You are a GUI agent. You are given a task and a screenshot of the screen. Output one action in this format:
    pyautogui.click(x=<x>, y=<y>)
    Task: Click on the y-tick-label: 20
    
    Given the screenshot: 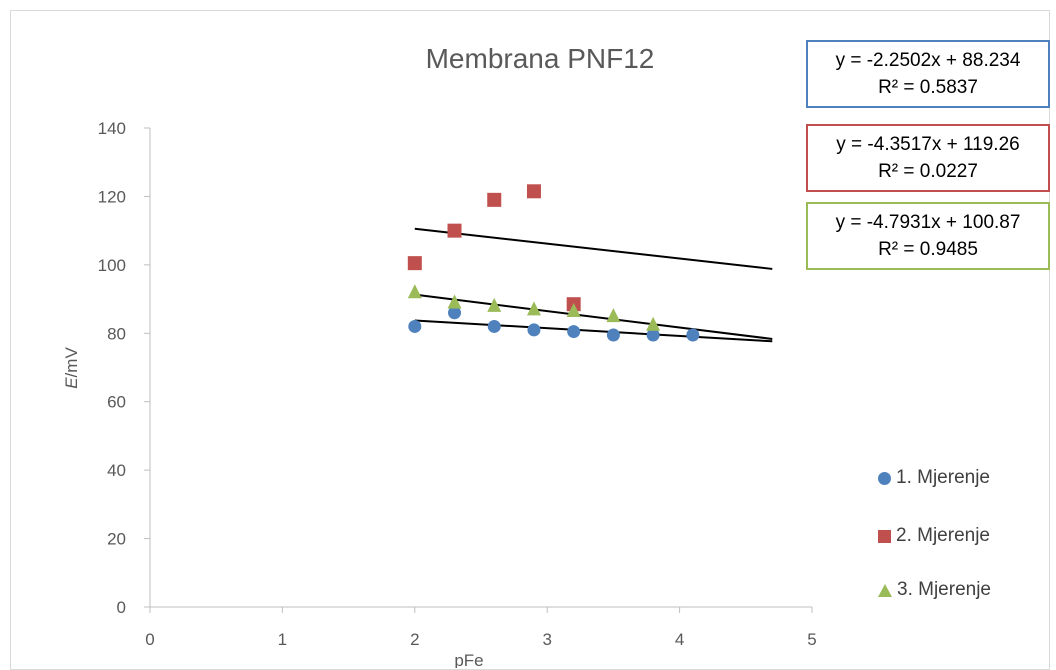 What is the action you would take?
    pyautogui.click(x=116, y=539)
    